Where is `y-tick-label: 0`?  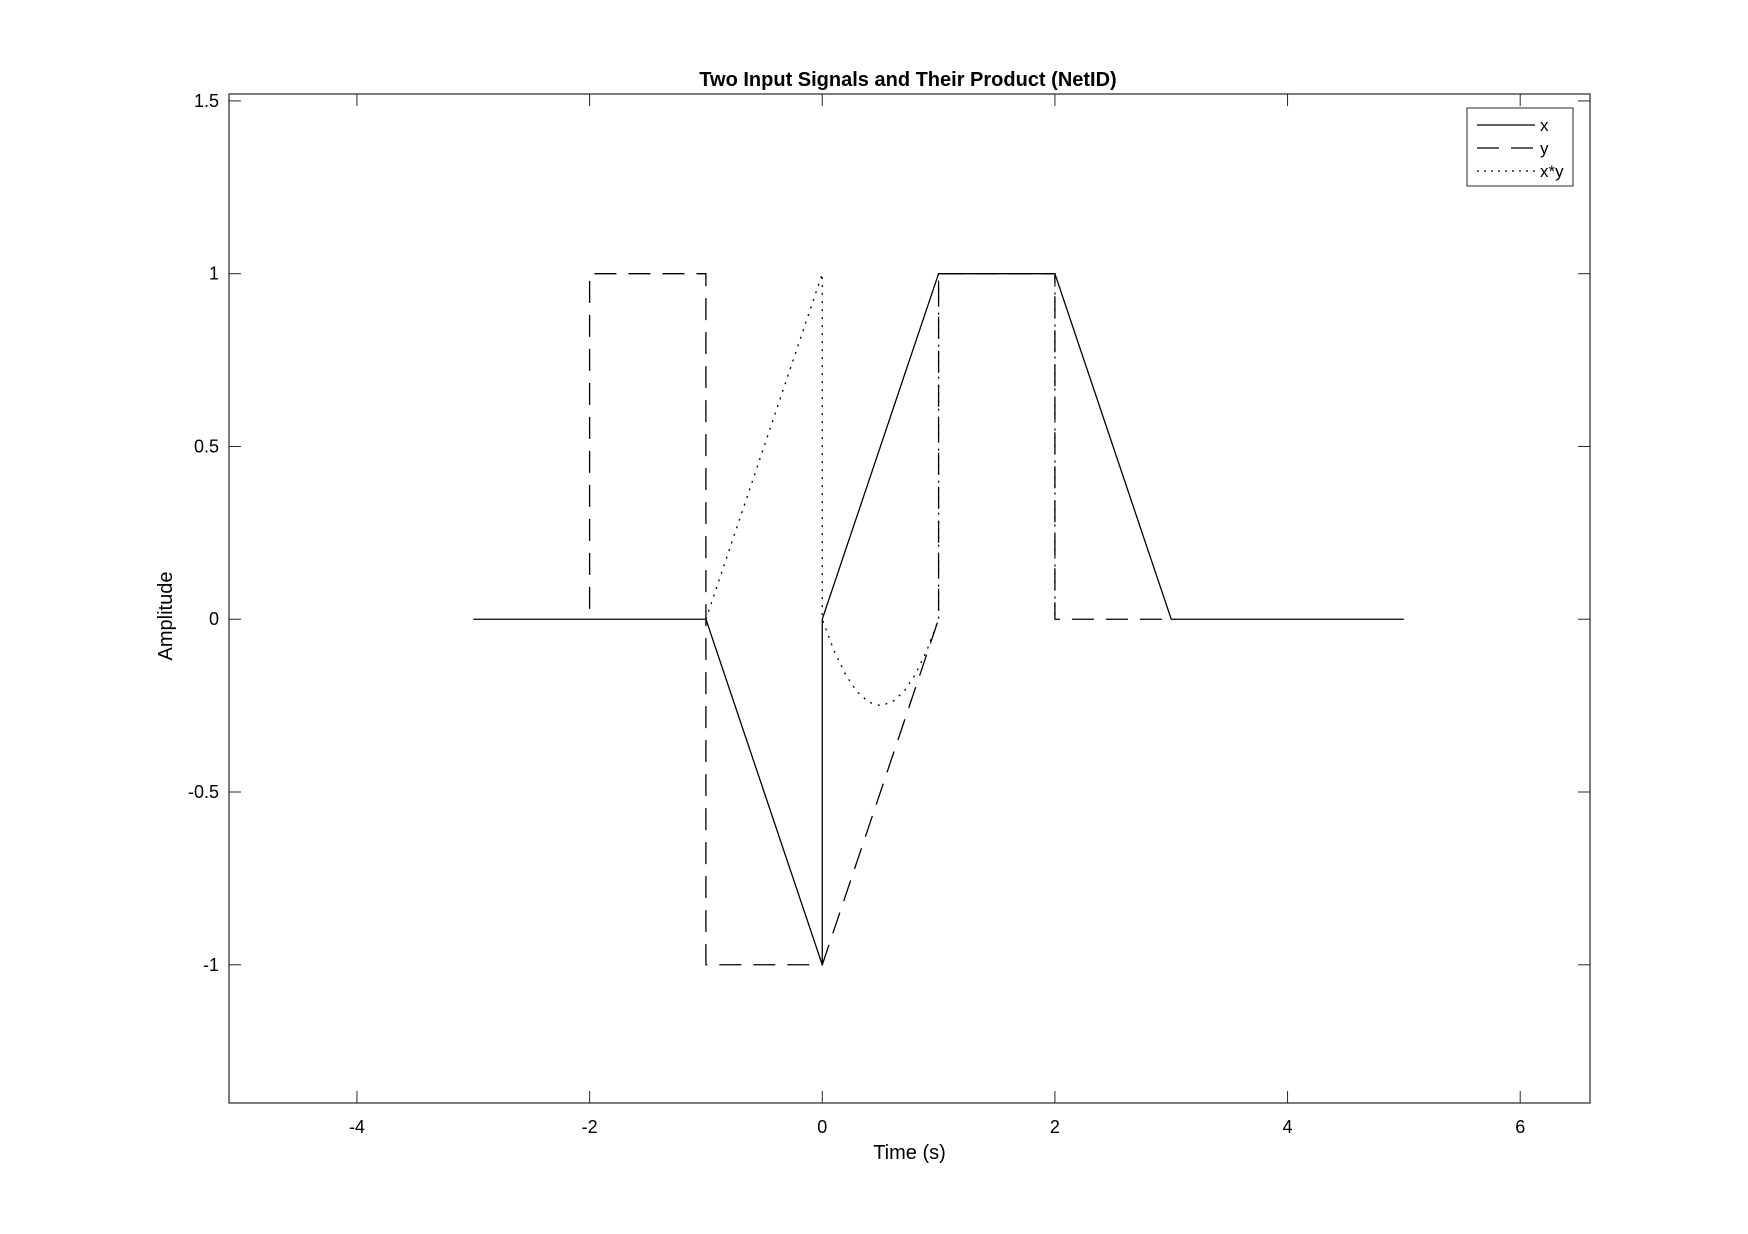
y-tick-label: 0 is located at coordinates (214, 619).